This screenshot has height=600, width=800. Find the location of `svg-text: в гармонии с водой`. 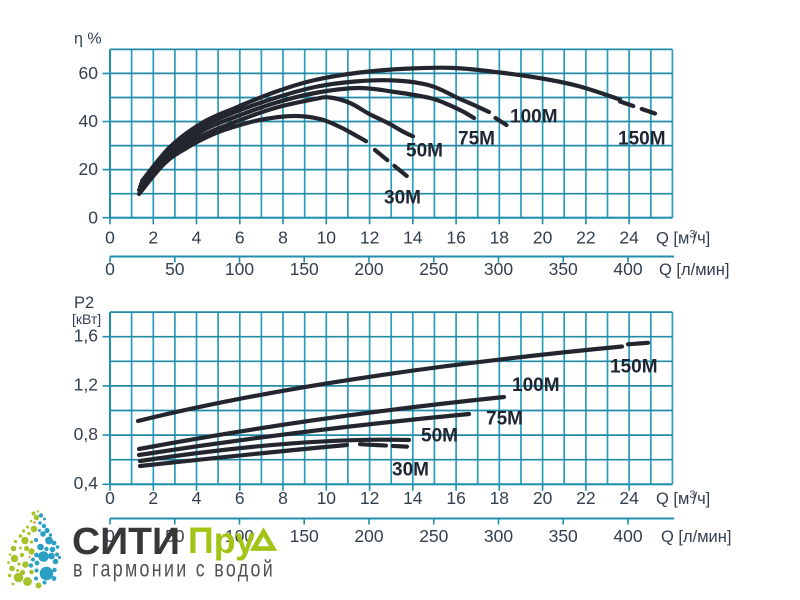

svg-text: в гармонии с водой is located at coordinates (174, 569).